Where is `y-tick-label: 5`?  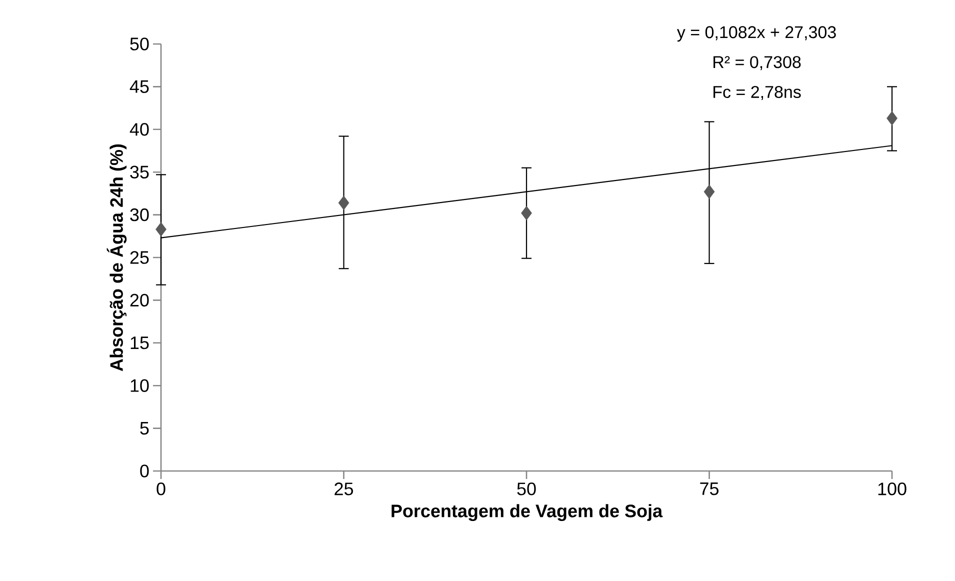 y-tick-label: 5 is located at coordinates (144, 428).